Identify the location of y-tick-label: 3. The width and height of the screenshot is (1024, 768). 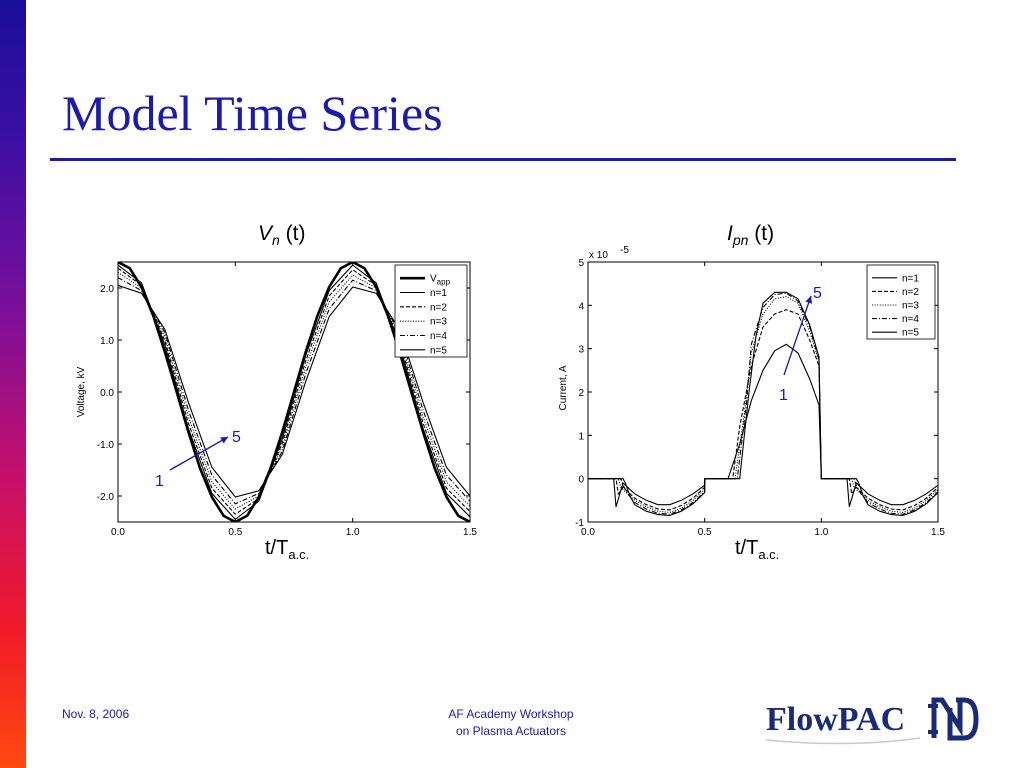
(581, 350).